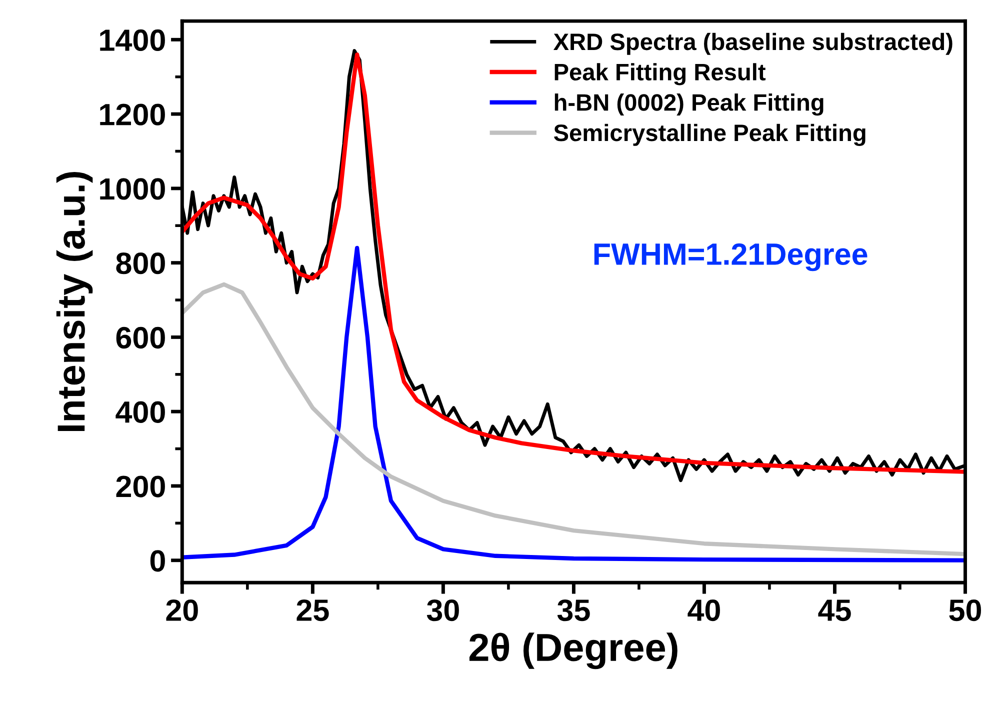 This screenshot has height=702, width=990. I want to click on legend-label: Peak Fitting Result, so click(660, 74).